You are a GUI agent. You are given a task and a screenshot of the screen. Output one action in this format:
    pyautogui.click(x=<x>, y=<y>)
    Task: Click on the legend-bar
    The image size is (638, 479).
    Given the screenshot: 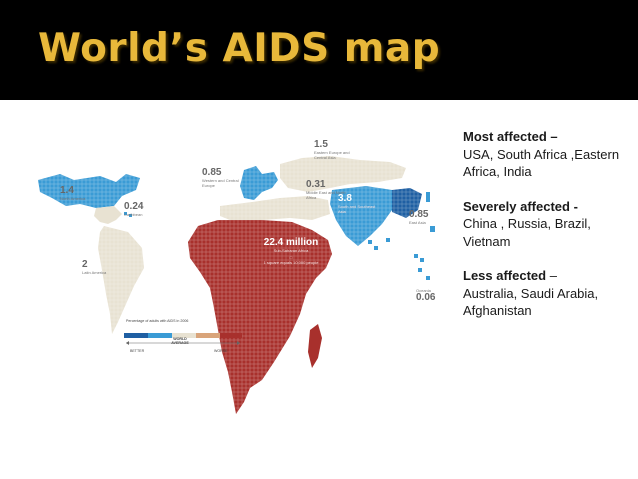 What is the action you would take?
    pyautogui.click(x=183, y=339)
    